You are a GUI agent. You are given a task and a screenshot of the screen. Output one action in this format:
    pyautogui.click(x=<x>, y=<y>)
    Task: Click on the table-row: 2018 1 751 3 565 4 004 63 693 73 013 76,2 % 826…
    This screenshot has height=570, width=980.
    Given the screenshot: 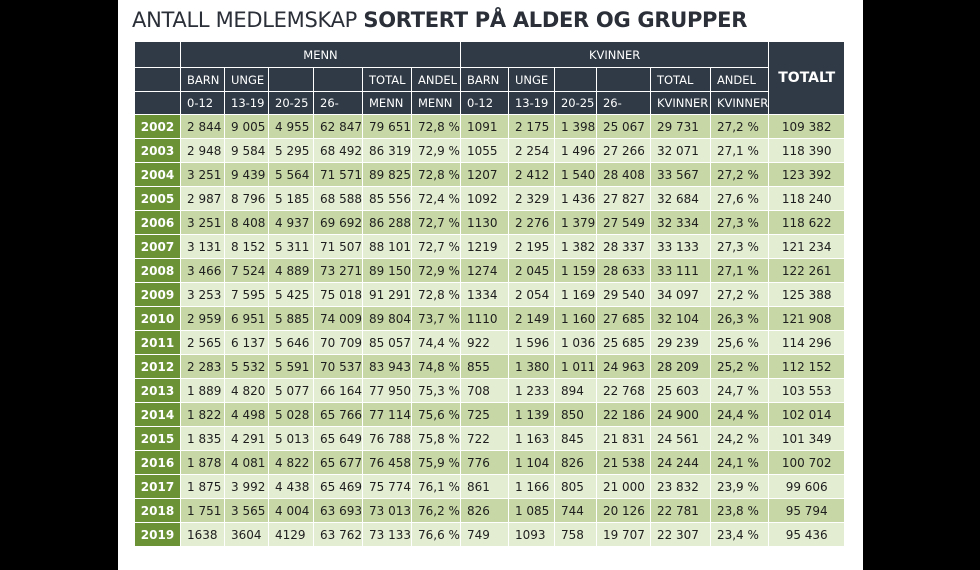 What is the action you would take?
    pyautogui.click(x=490, y=510)
    